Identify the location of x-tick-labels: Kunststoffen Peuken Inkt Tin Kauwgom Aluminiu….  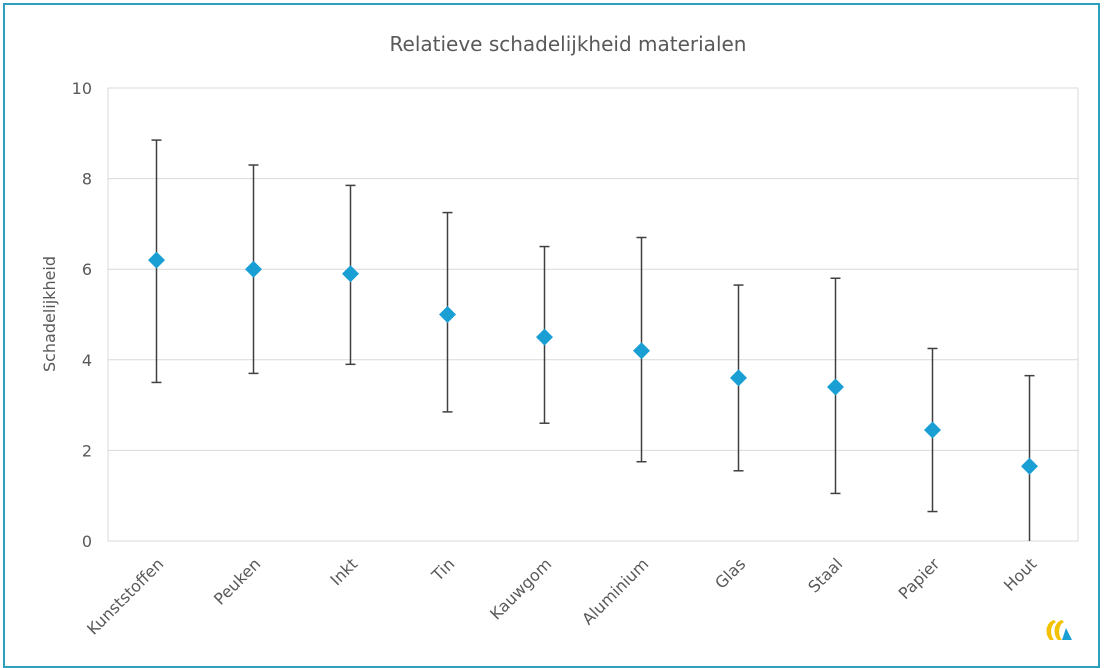
(561, 596).